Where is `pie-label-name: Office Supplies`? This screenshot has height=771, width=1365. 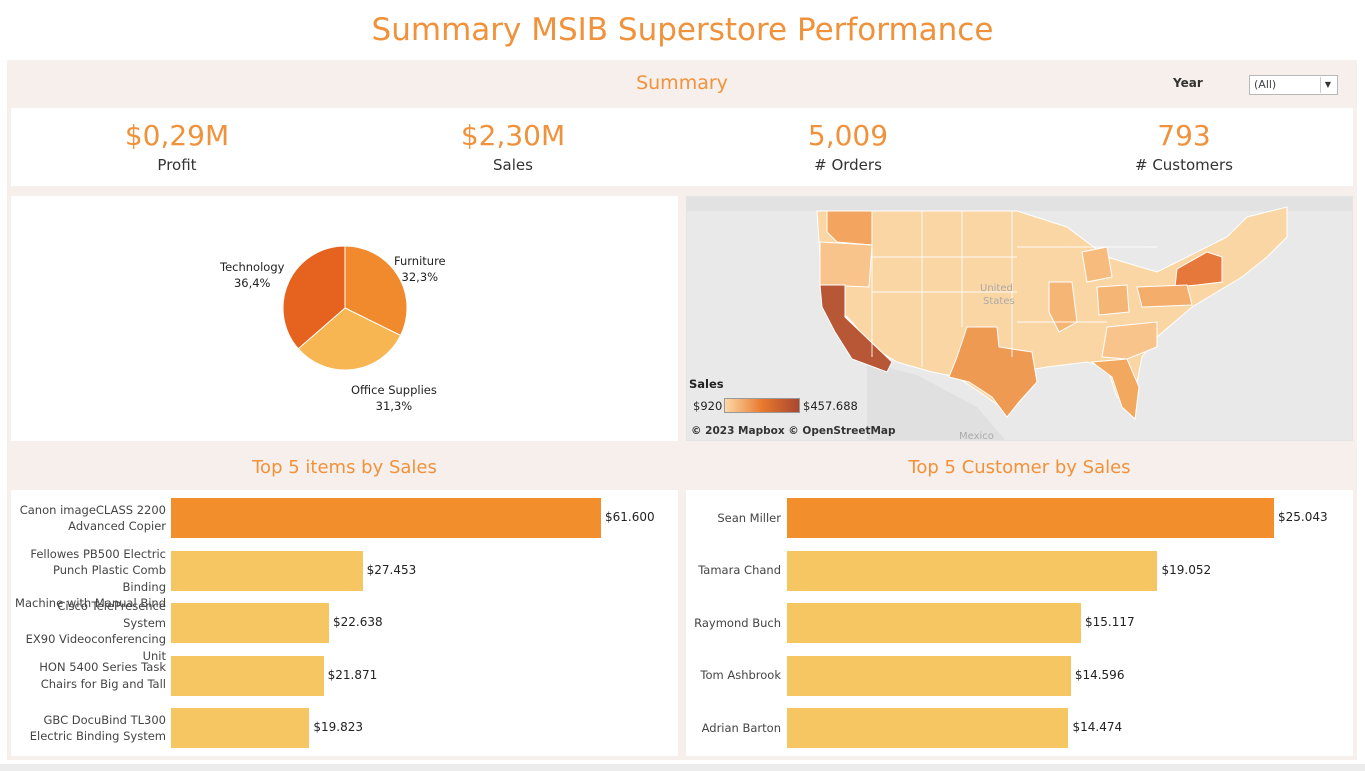 pie-label-name: Office Supplies is located at coordinates (394, 390).